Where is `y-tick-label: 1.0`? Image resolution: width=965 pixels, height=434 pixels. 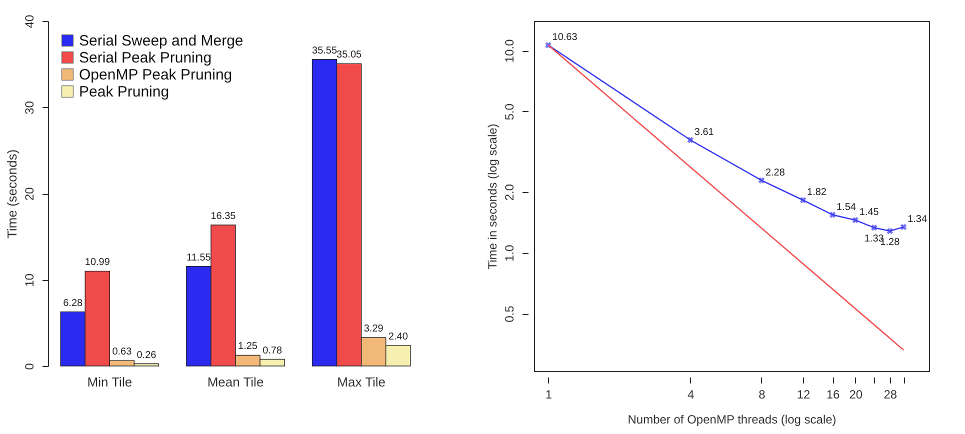 y-tick-label: 1.0 is located at coordinates (509, 253).